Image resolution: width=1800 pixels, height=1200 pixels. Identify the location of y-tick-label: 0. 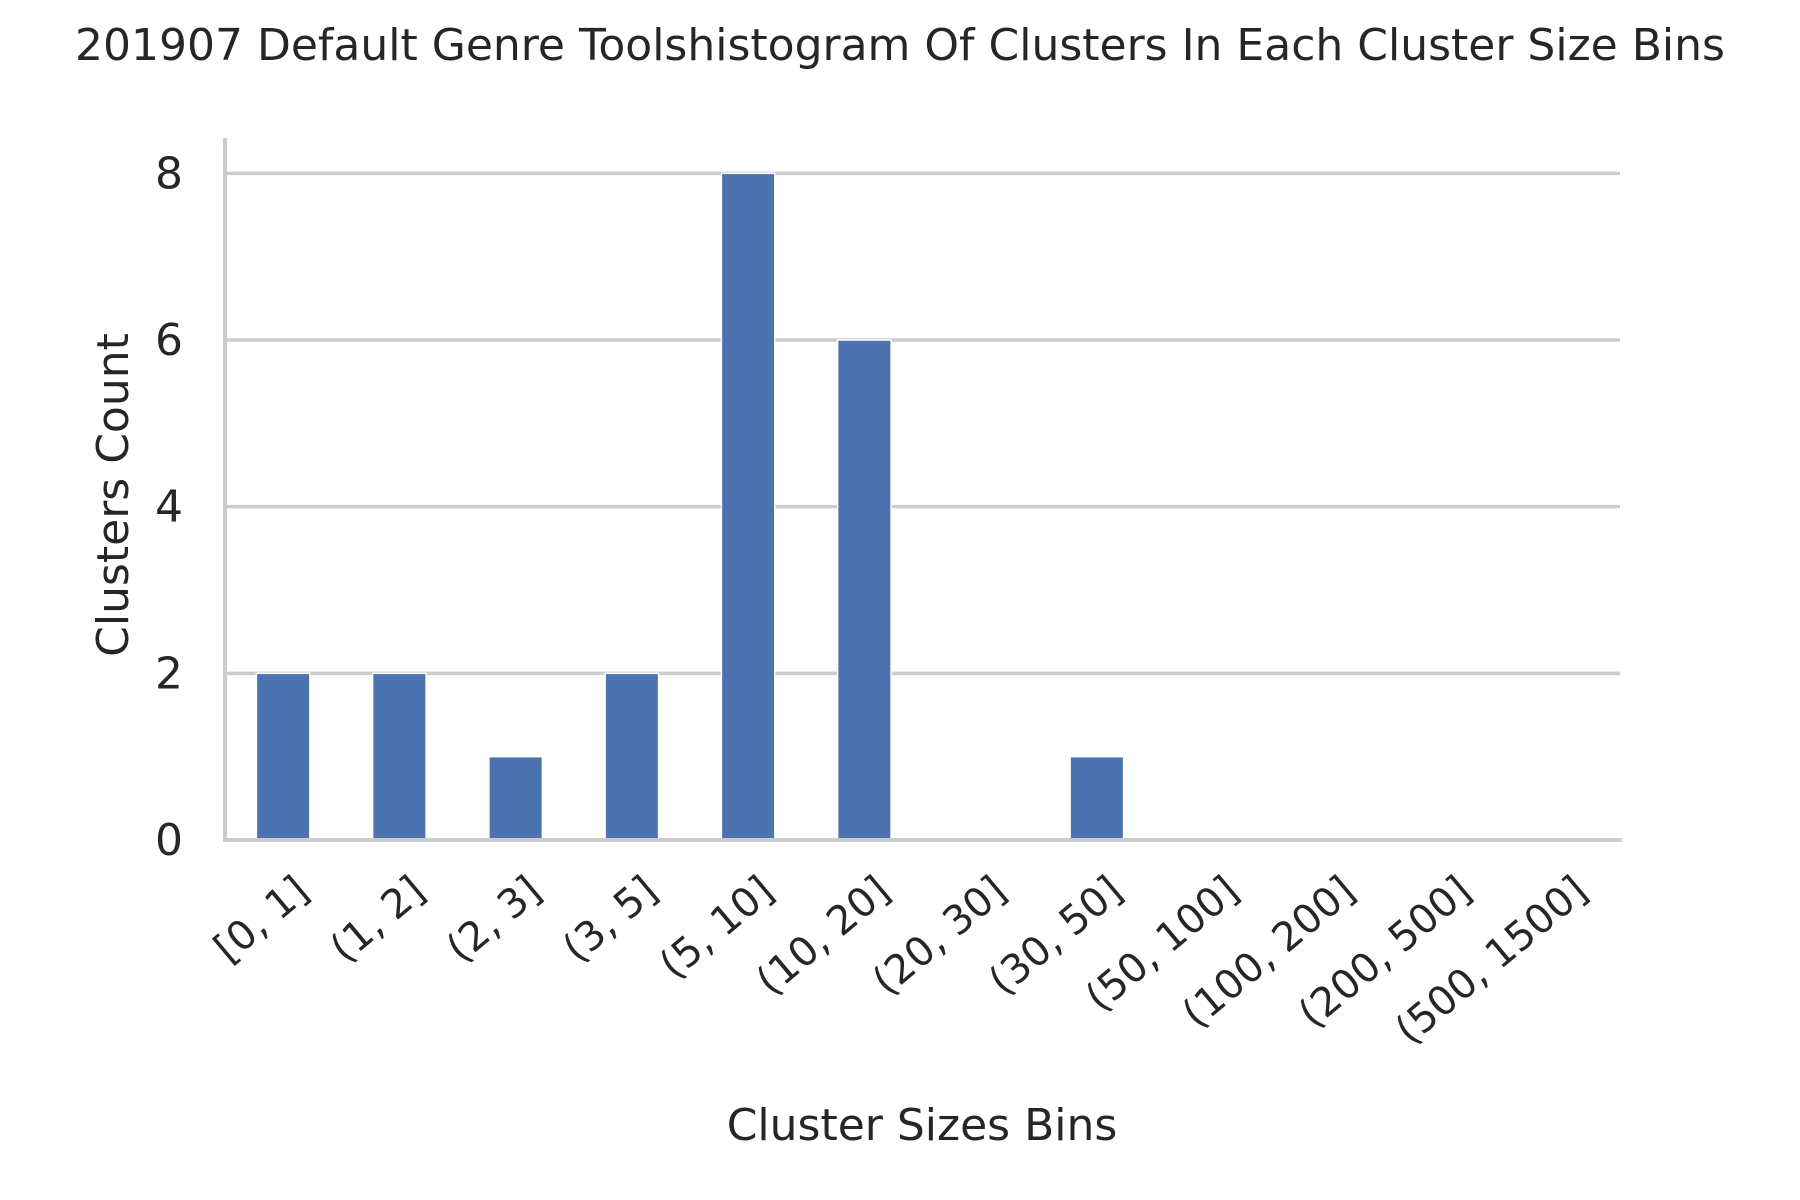
(169, 840).